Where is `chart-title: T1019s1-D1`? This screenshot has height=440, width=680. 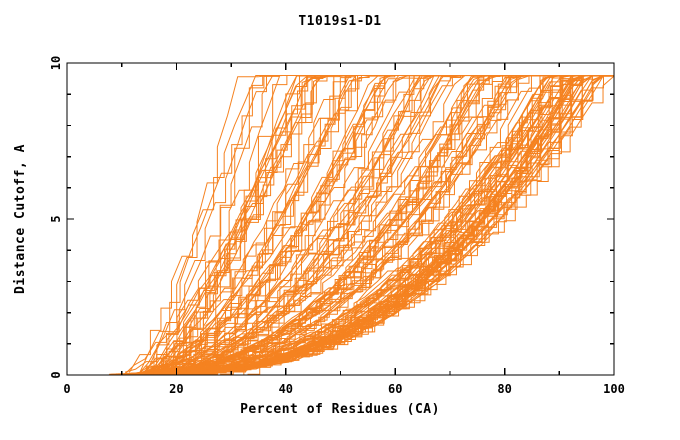 chart-title: T1019s1-D1 is located at coordinates (340, 21).